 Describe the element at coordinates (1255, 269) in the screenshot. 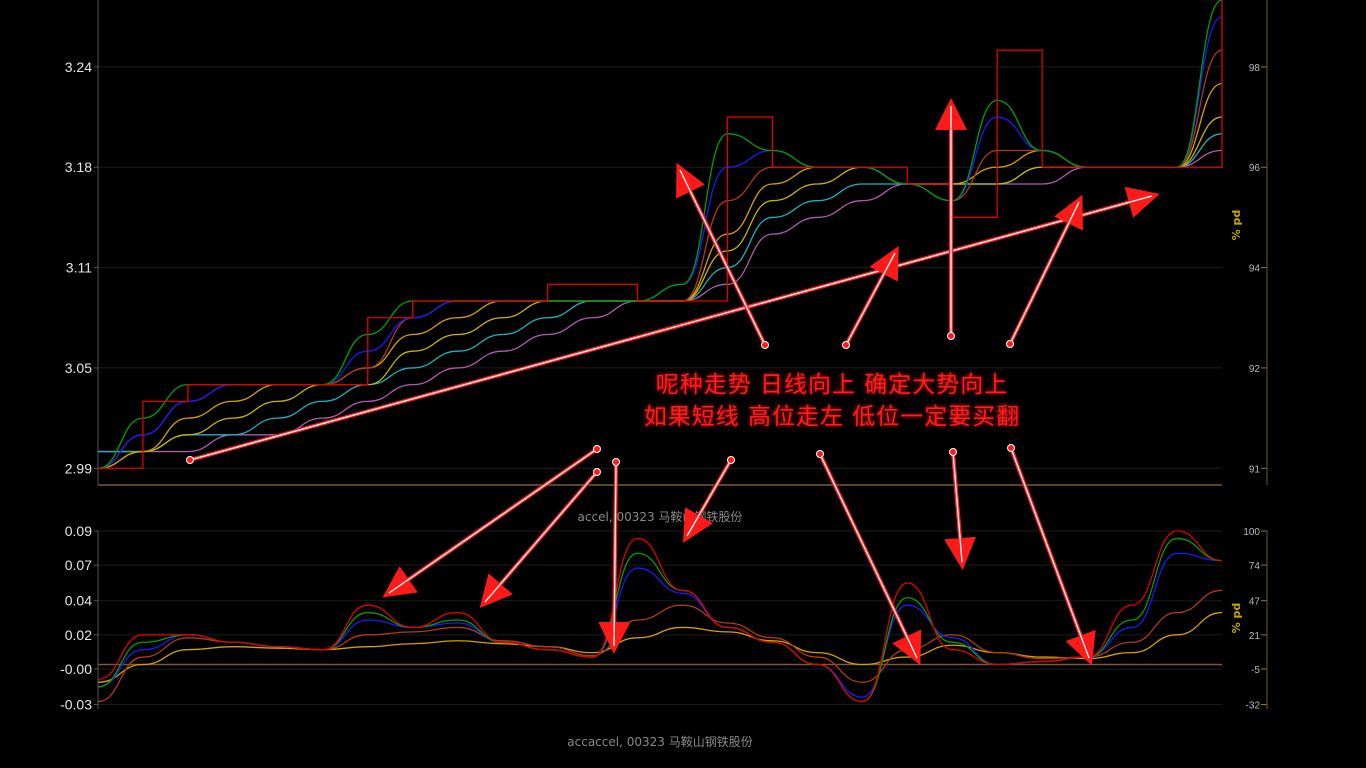

I see `price-right-tick-label: 94` at that location.